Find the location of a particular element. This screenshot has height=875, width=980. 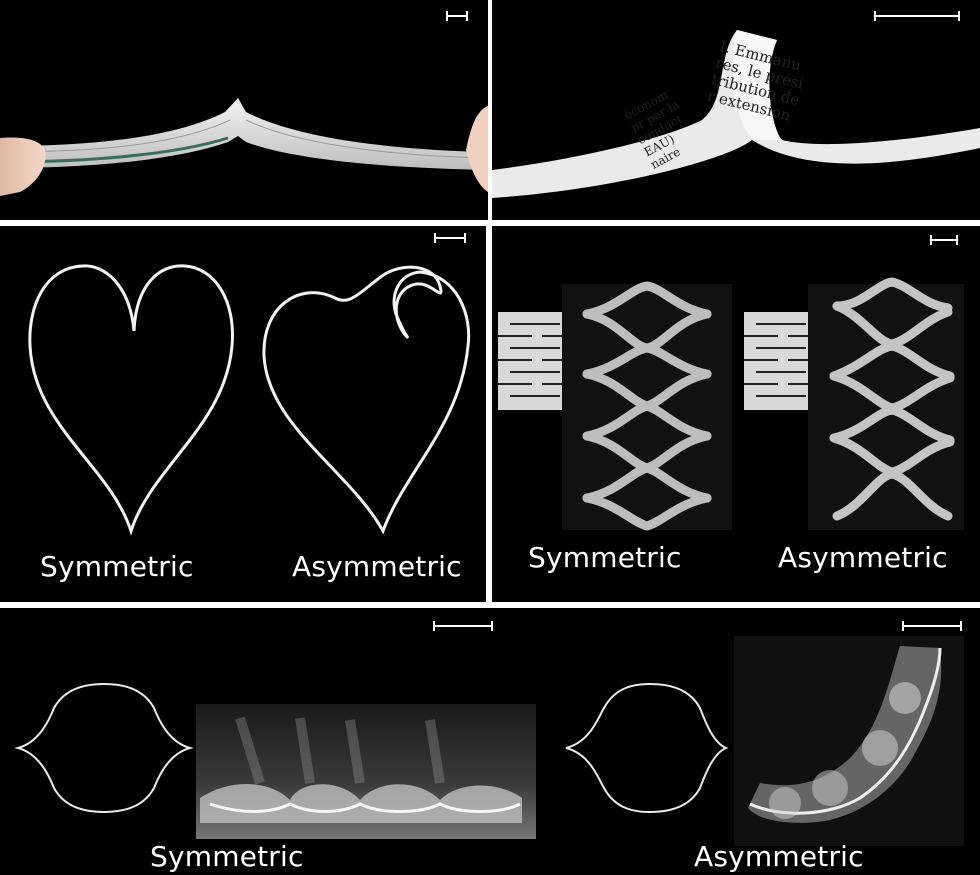

kirigami-illustration is located at coordinates (731, 404).